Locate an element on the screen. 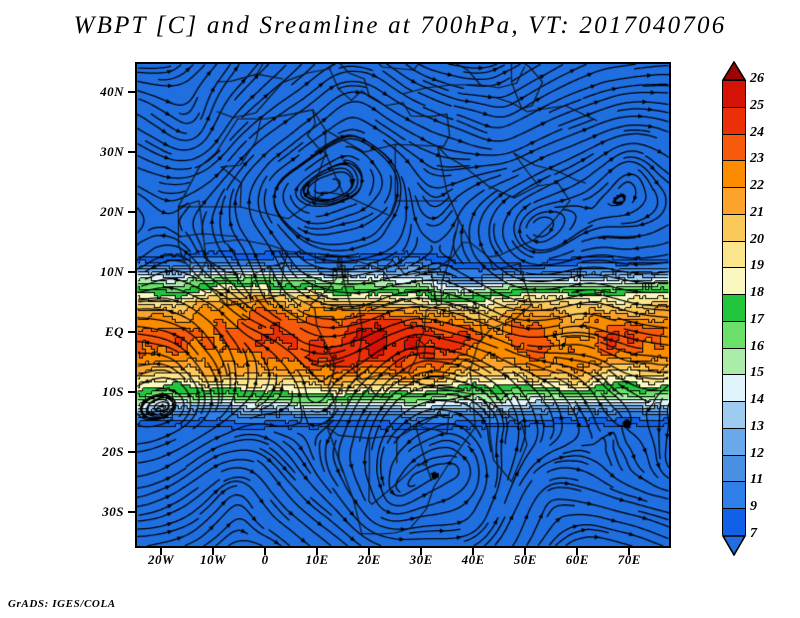 This screenshot has height=618, width=800. colorbar-tick-label-21: 21 is located at coordinates (757, 212).